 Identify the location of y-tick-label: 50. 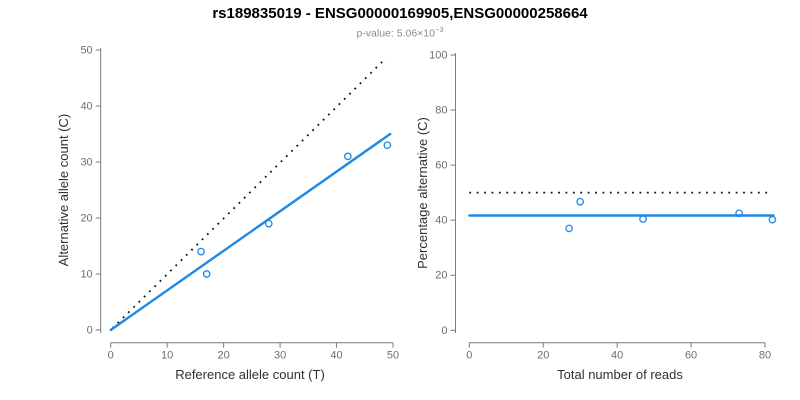
(86, 51).